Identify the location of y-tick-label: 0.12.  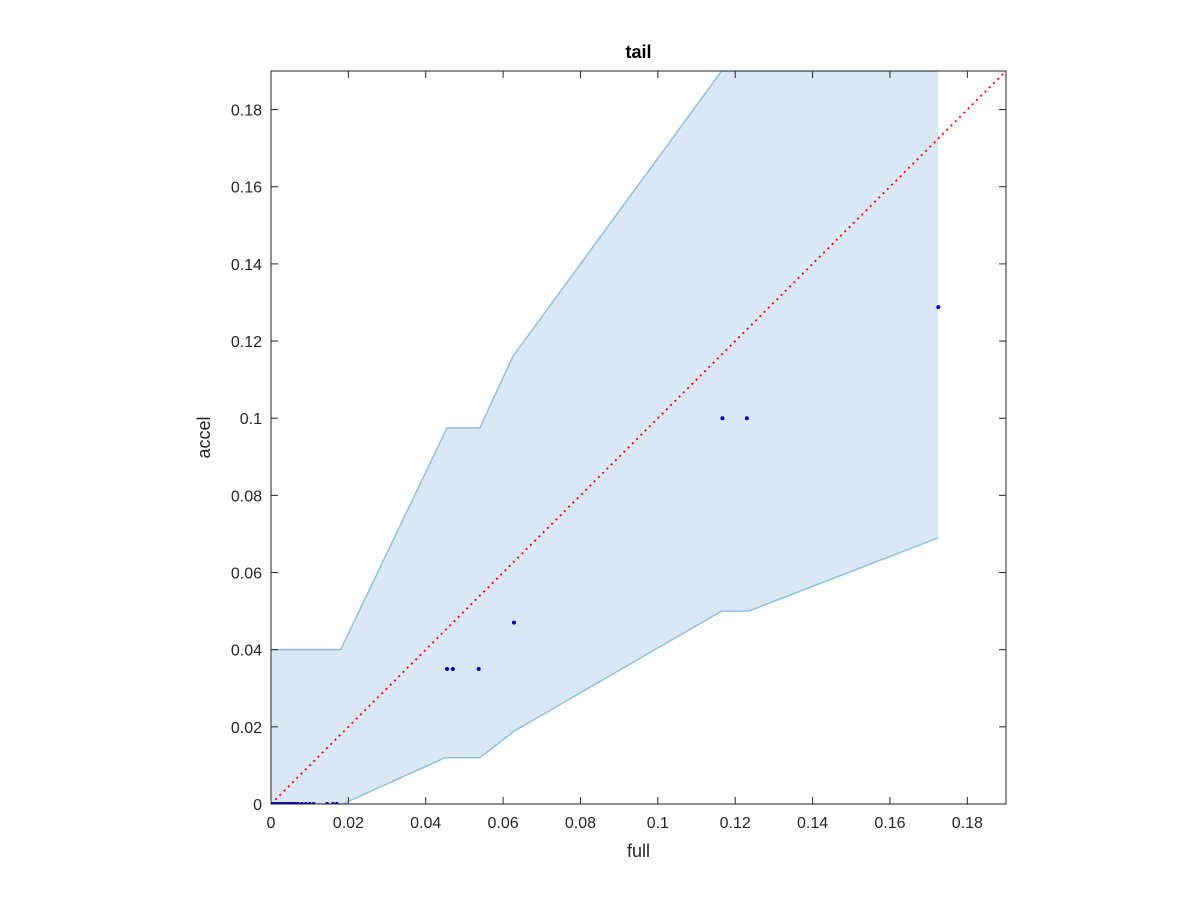
(246, 342).